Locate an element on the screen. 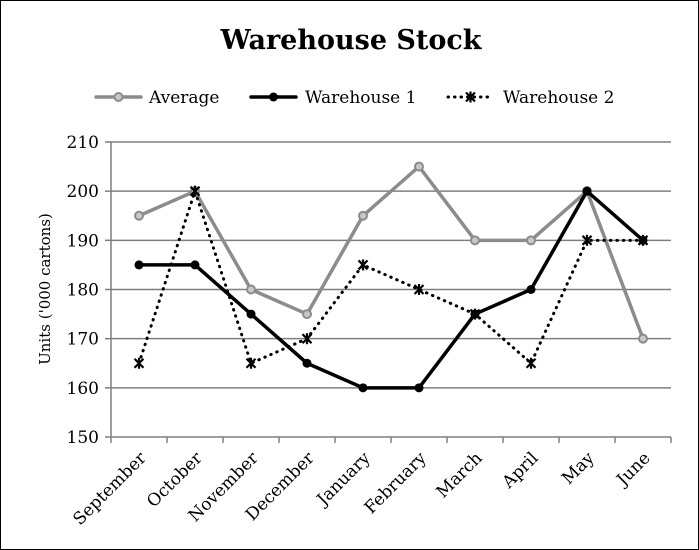 The image size is (699, 550). chart-title: Warehouse Stock is located at coordinates (350, 40).